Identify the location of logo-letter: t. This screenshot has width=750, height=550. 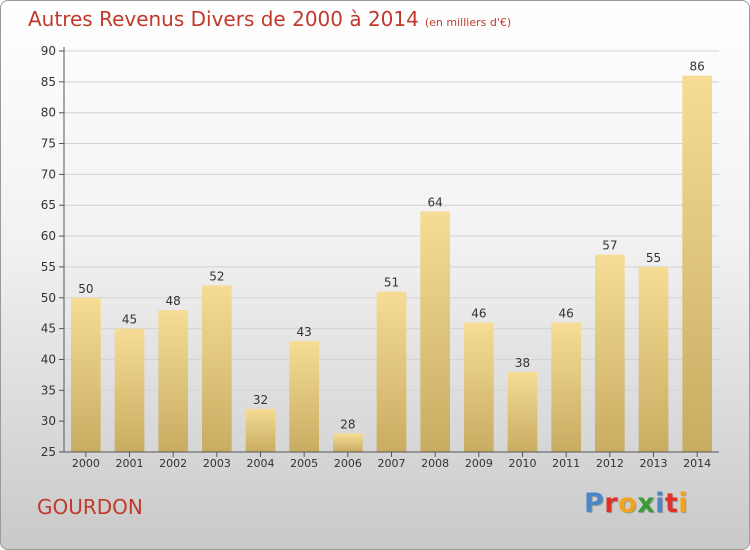
(671, 503).